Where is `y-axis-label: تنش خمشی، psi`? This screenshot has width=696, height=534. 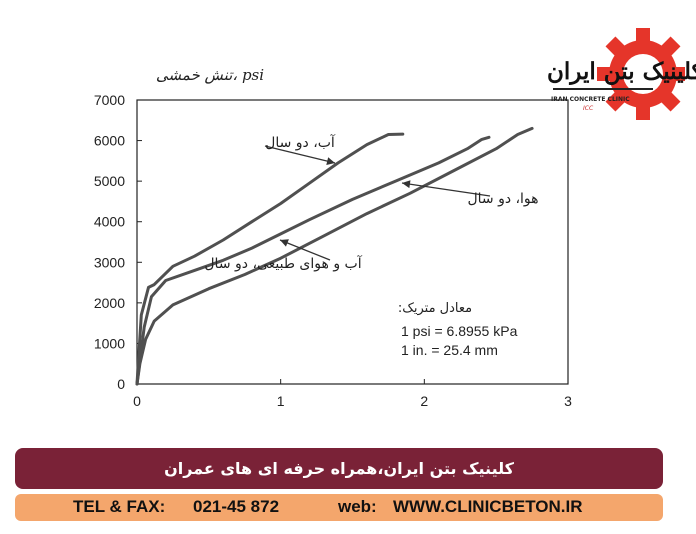
y-axis-label: تنش خمشی، psi is located at coordinates (210, 75).